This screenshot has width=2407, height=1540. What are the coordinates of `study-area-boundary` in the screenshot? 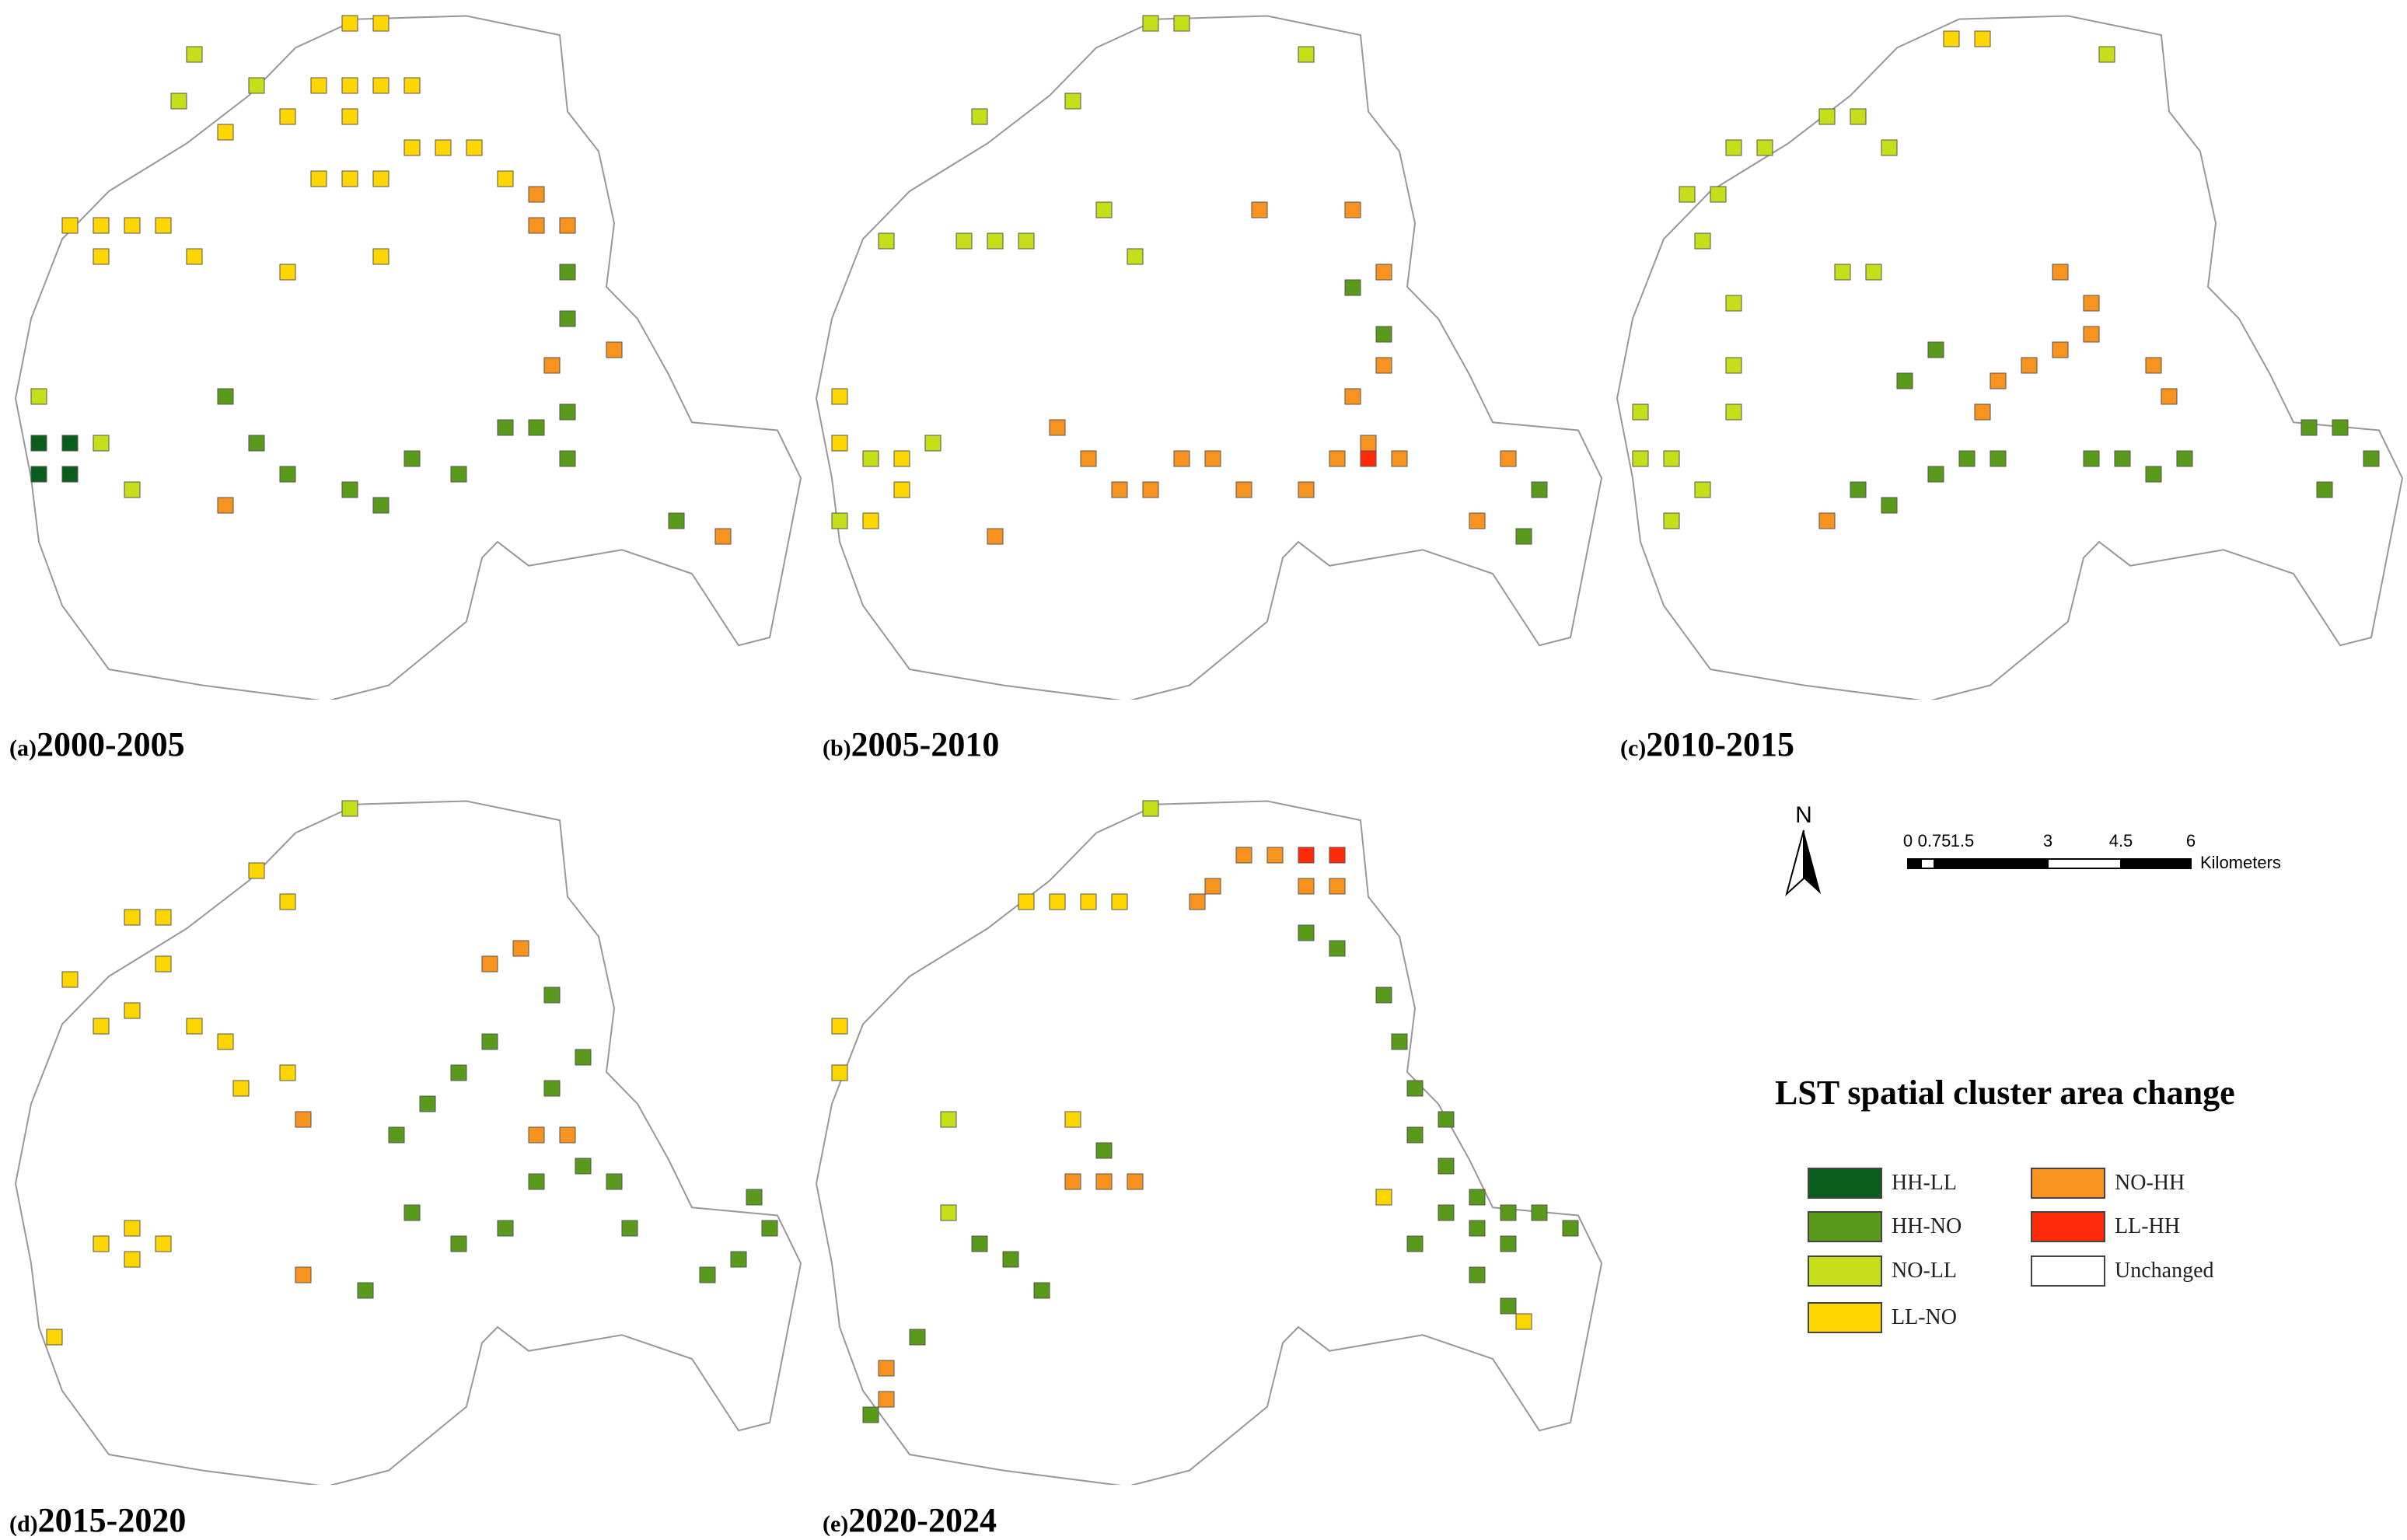 It's located at (408, 357).